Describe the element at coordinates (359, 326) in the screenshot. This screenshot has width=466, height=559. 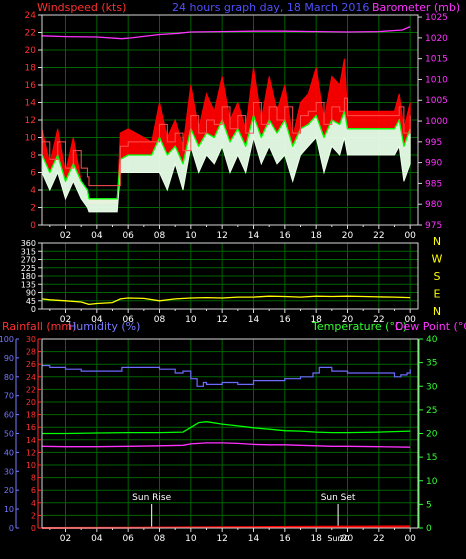
I see `temperature-axis-label: Temperature (°C)` at that location.